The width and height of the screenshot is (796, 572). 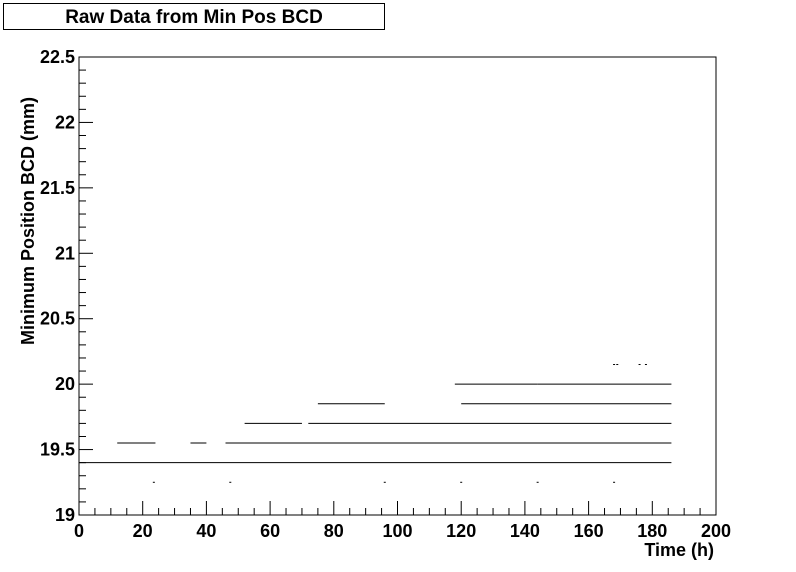 What do you see at coordinates (270, 531) in the screenshot?
I see `x-tick-label: 60` at bounding box center [270, 531].